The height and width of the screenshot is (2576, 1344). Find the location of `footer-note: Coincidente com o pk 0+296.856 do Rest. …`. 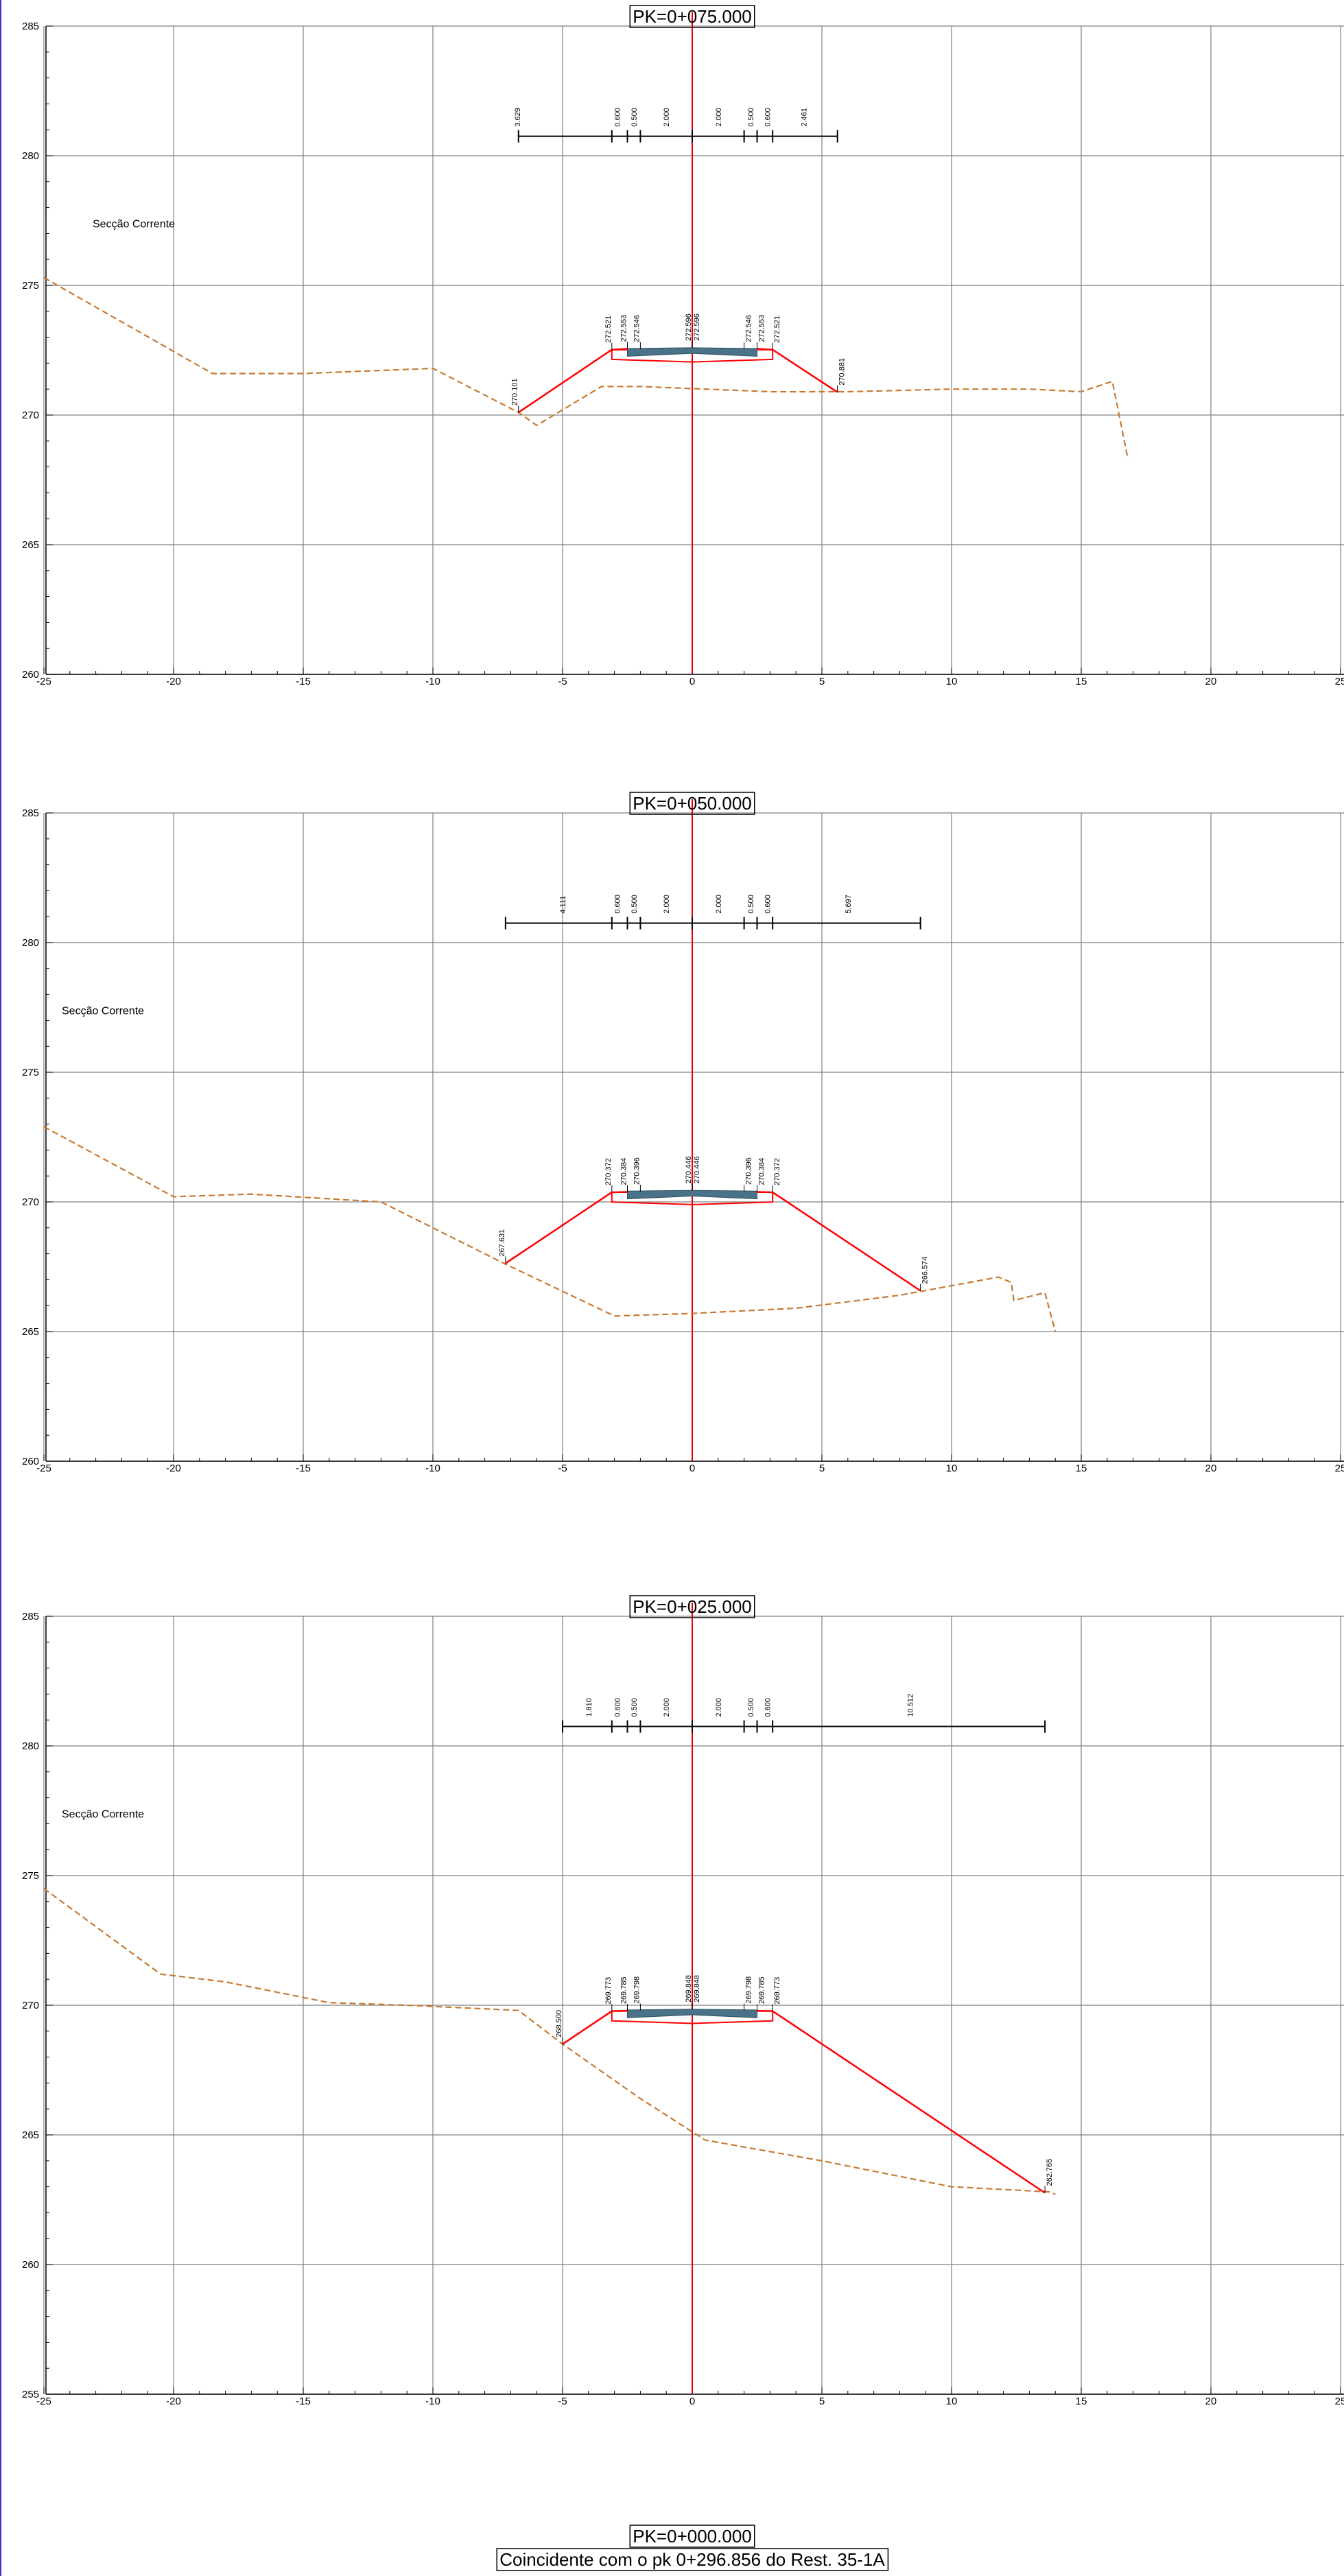

footer-note: Coincidente com o pk 0+296.856 do Rest. … is located at coordinates (692, 2559).